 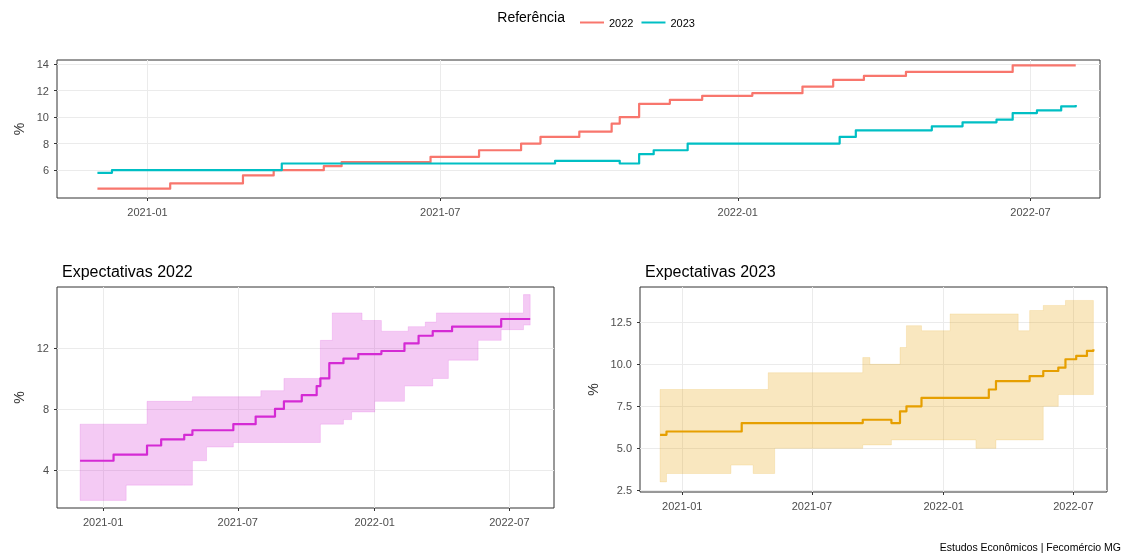 What do you see at coordinates (621, 364) in the screenshot?
I see `y-tick-label: 10.0` at bounding box center [621, 364].